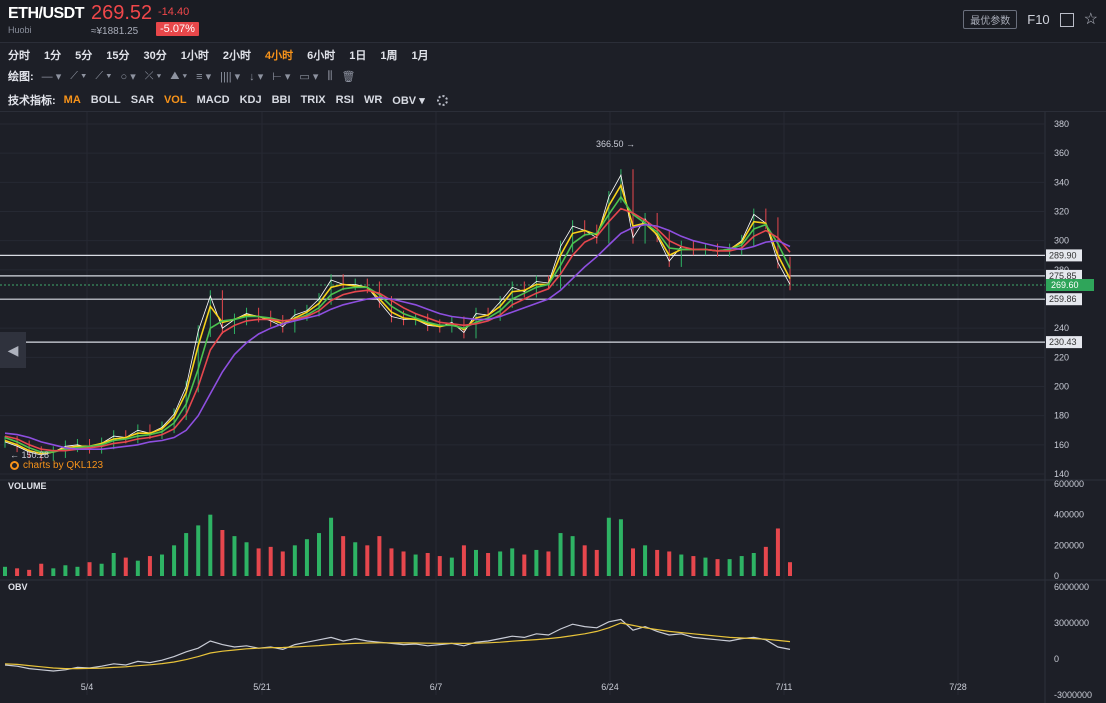  What do you see at coordinates (105, 100) in the screenshot?
I see `indicator-1: BOLL` at bounding box center [105, 100].